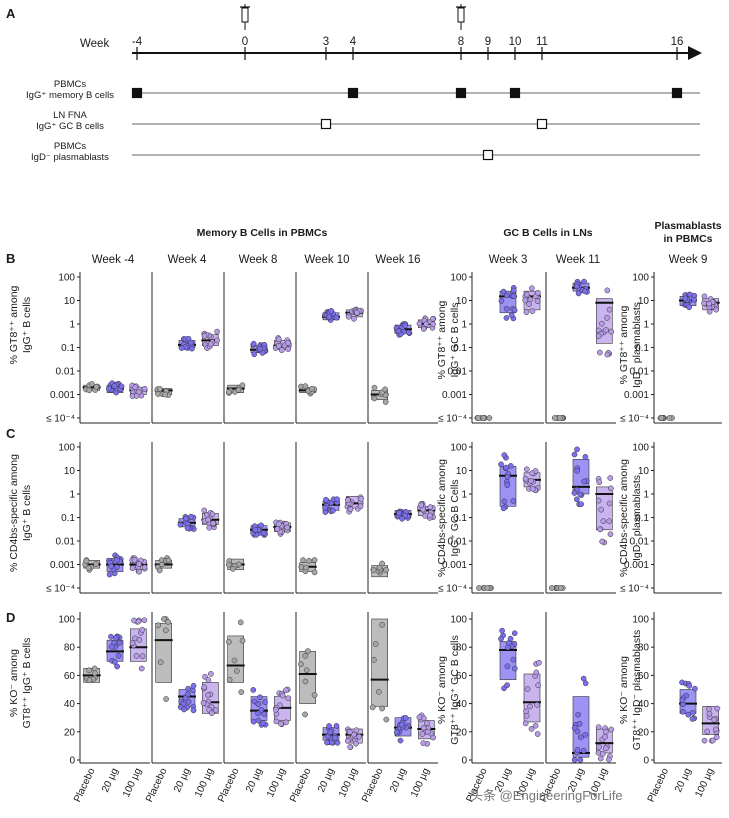 Image resolution: width=729 pixels, height=818 pixels. Describe the element at coordinates (27, 513) in the screenshot. I see `ylabel-c-memory-line2: IgG⁺ B cells` at that location.